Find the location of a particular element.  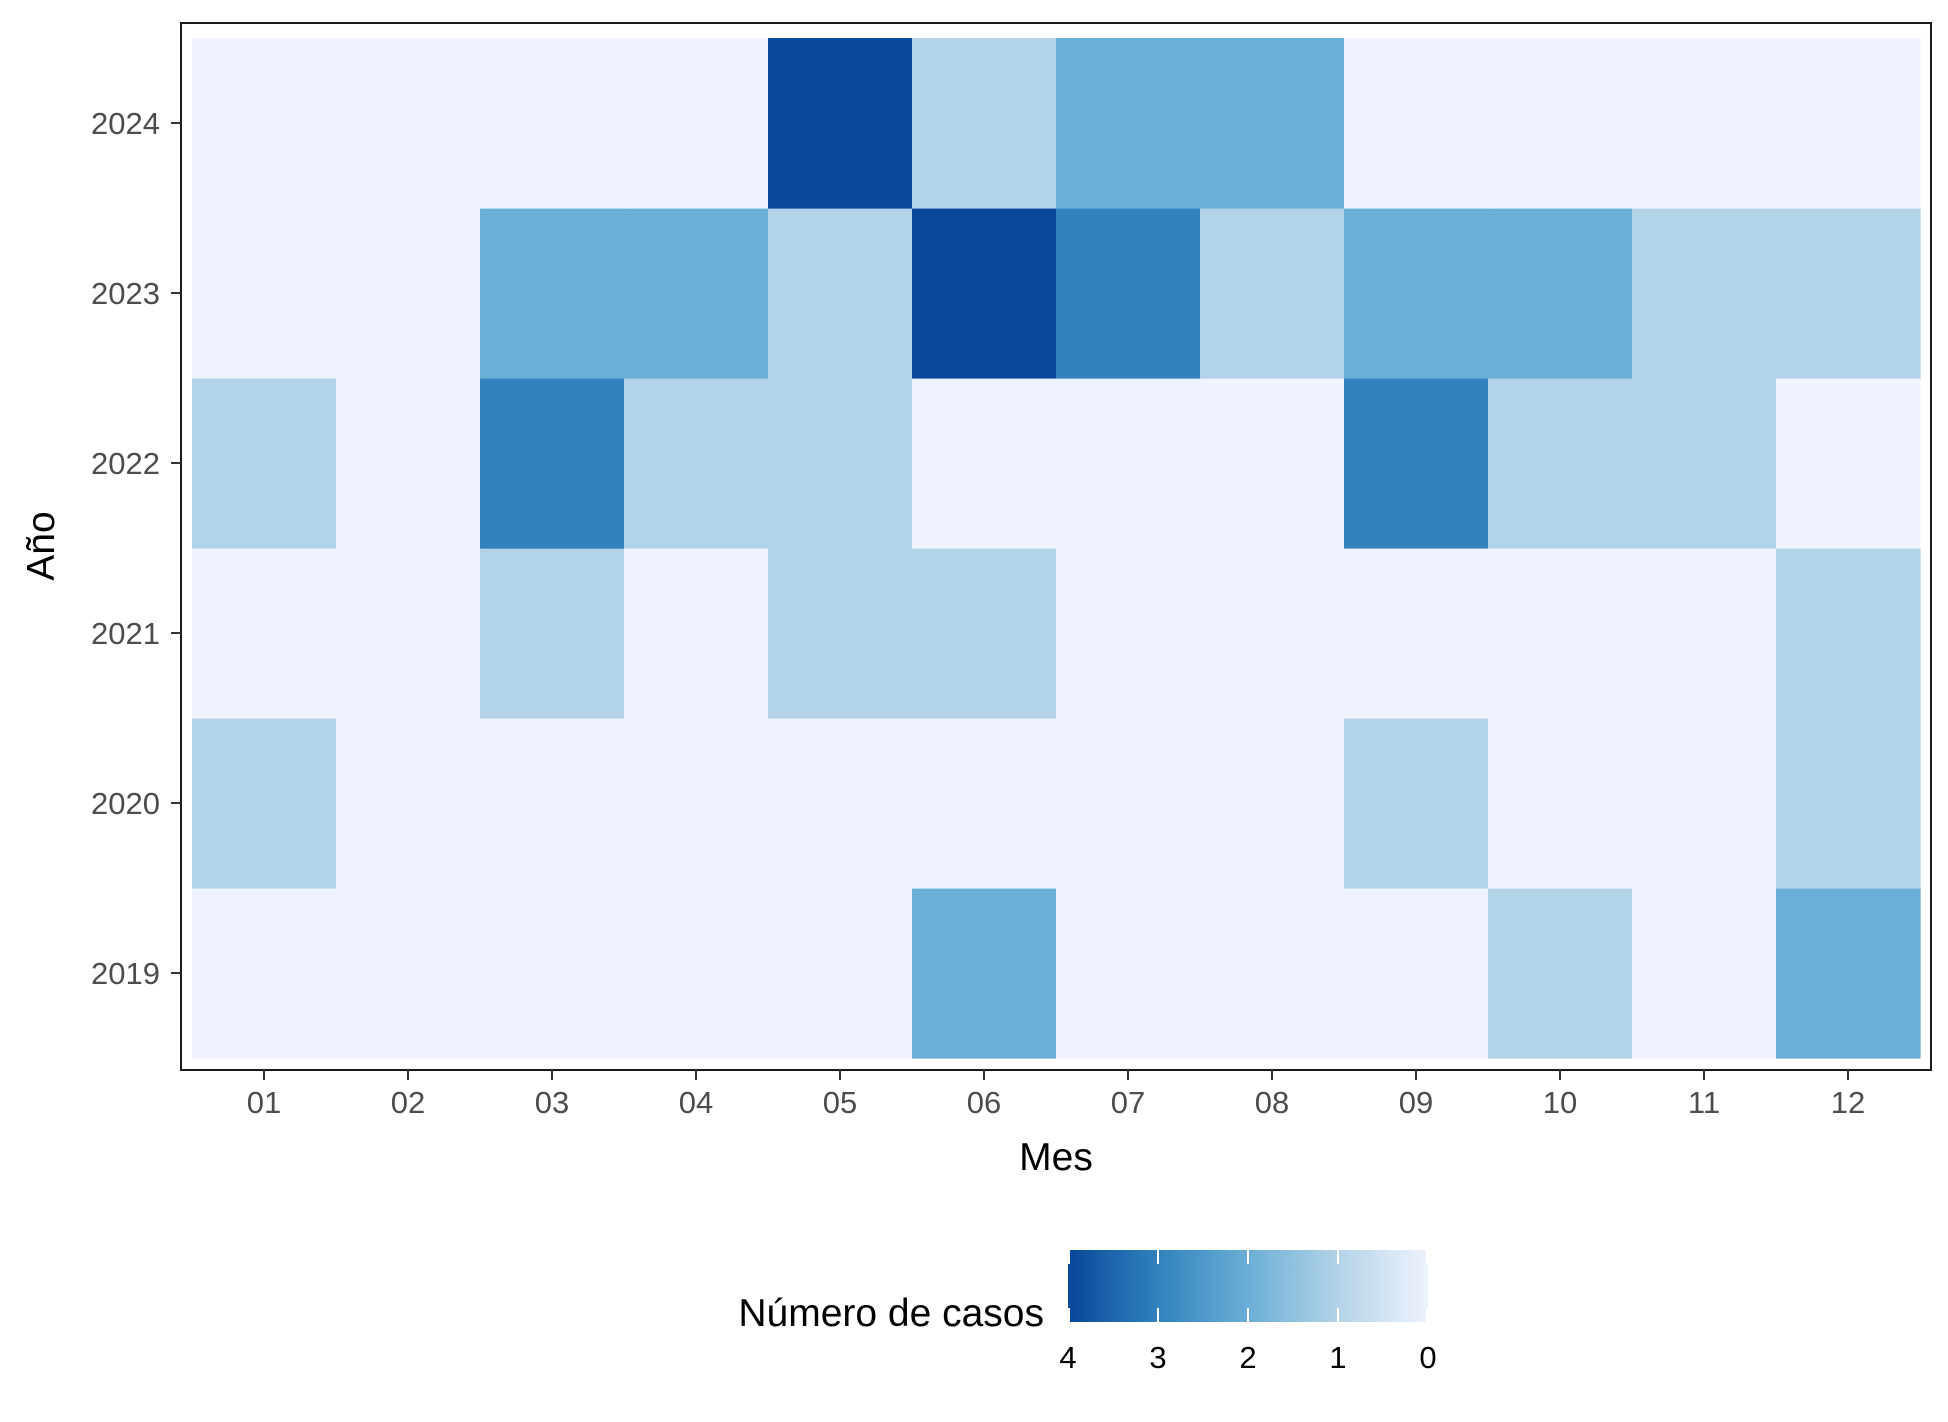

legend-tick-label: 3 is located at coordinates (1157, 1357).